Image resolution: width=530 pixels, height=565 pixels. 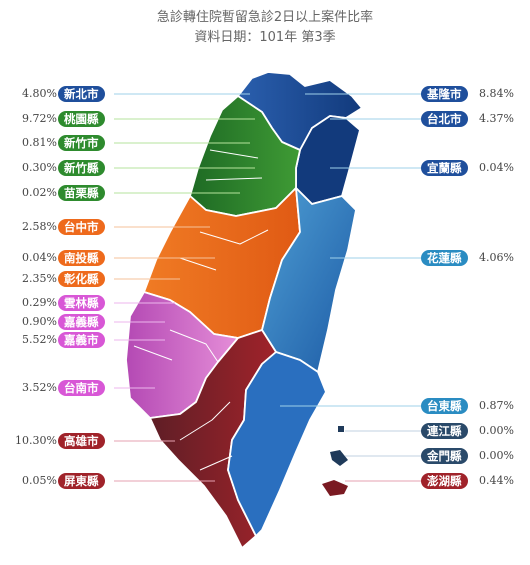 What do you see at coordinates (81, 193) in the screenshot?
I see `region-name-label: 苗栗縣` at bounding box center [81, 193].